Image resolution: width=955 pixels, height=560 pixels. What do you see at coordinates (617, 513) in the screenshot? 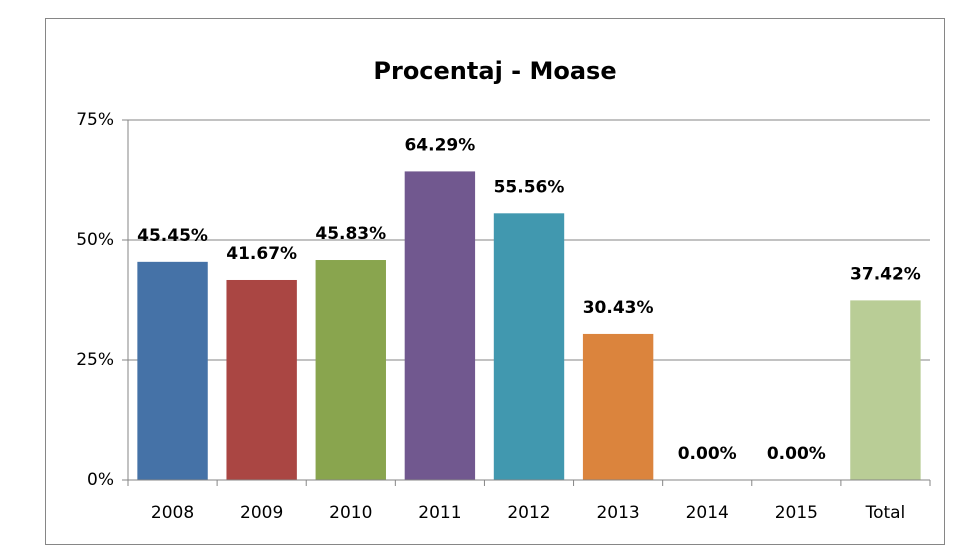
I see `x-tick-label: 2013` at bounding box center [617, 513].